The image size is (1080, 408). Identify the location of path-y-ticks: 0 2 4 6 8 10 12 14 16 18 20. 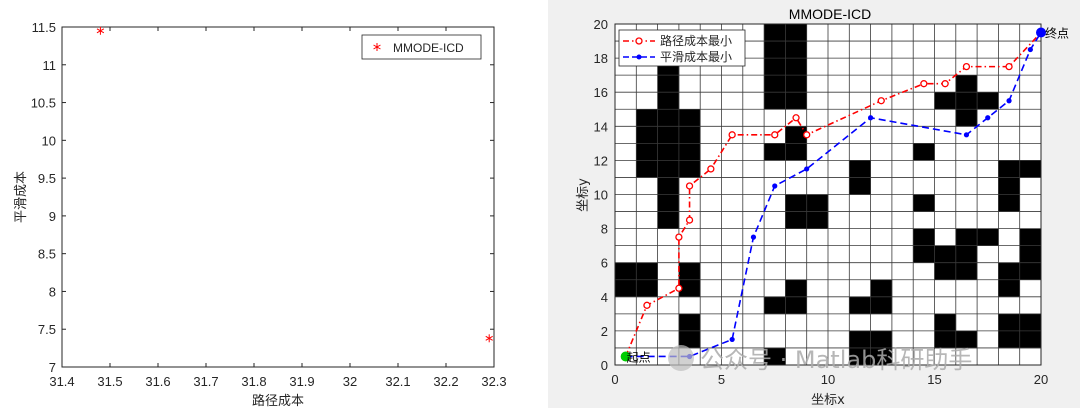
(601, 195).